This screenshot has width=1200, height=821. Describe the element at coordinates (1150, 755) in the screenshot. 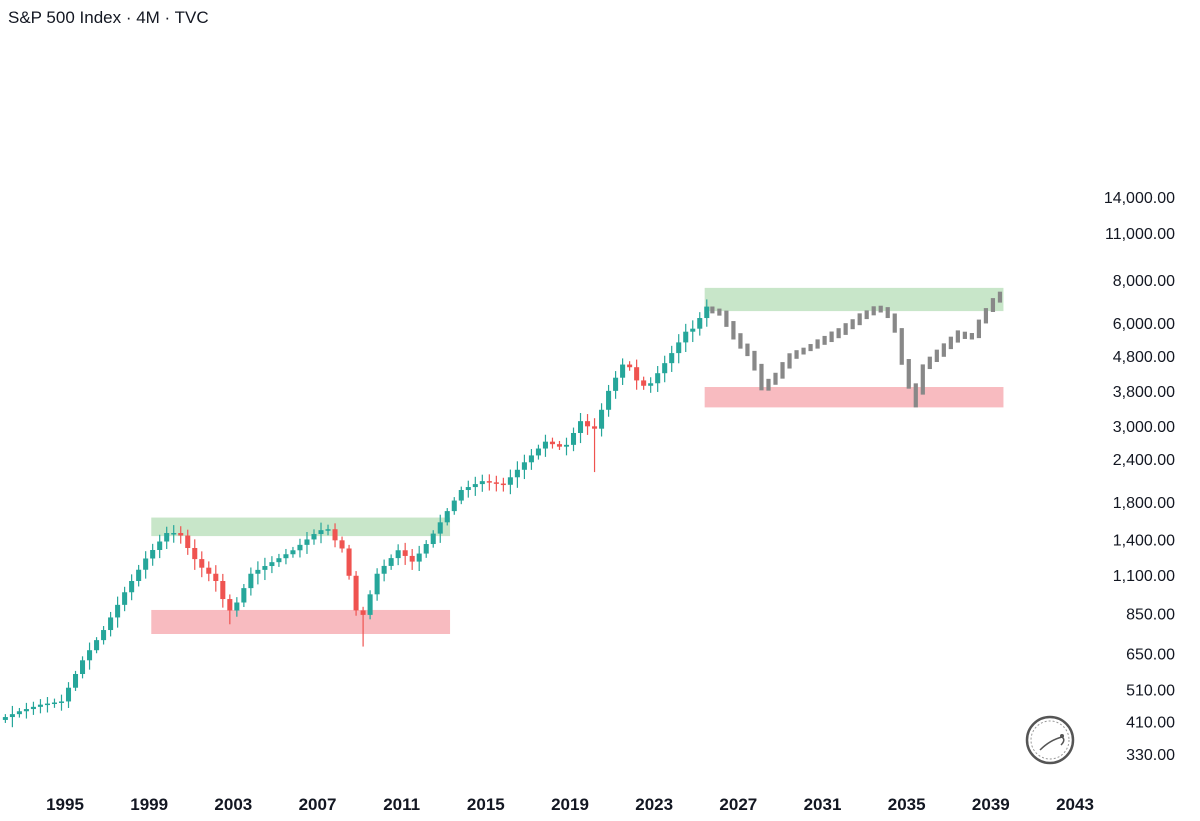

I see `y-tick-label: 330.00` at that location.